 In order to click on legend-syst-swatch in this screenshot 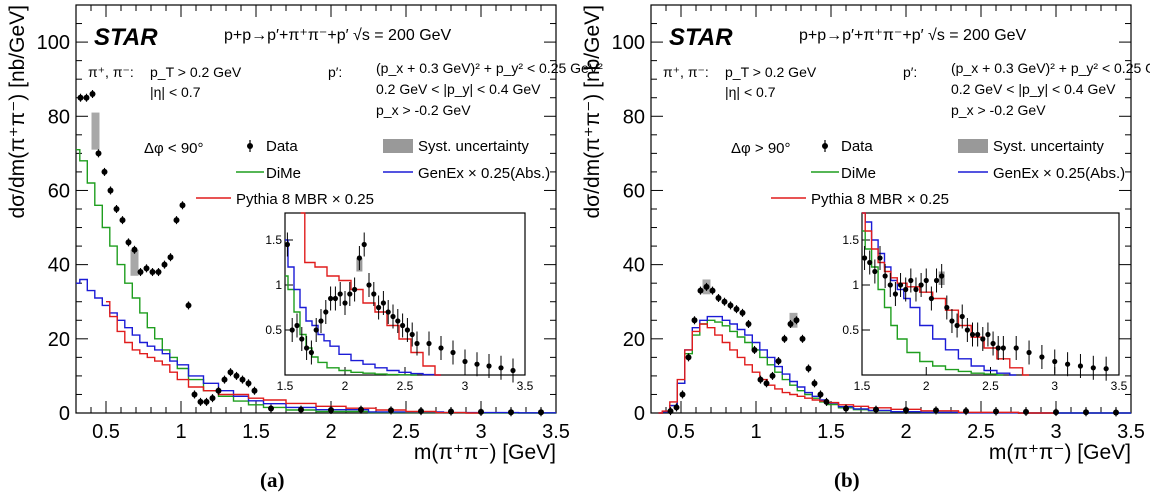, I will do `click(973, 146)`.